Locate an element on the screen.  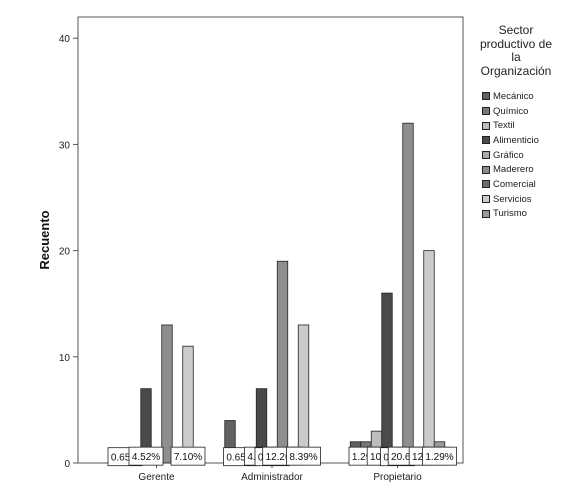
legend-entry: Alimenticio is located at coordinates (510, 140).